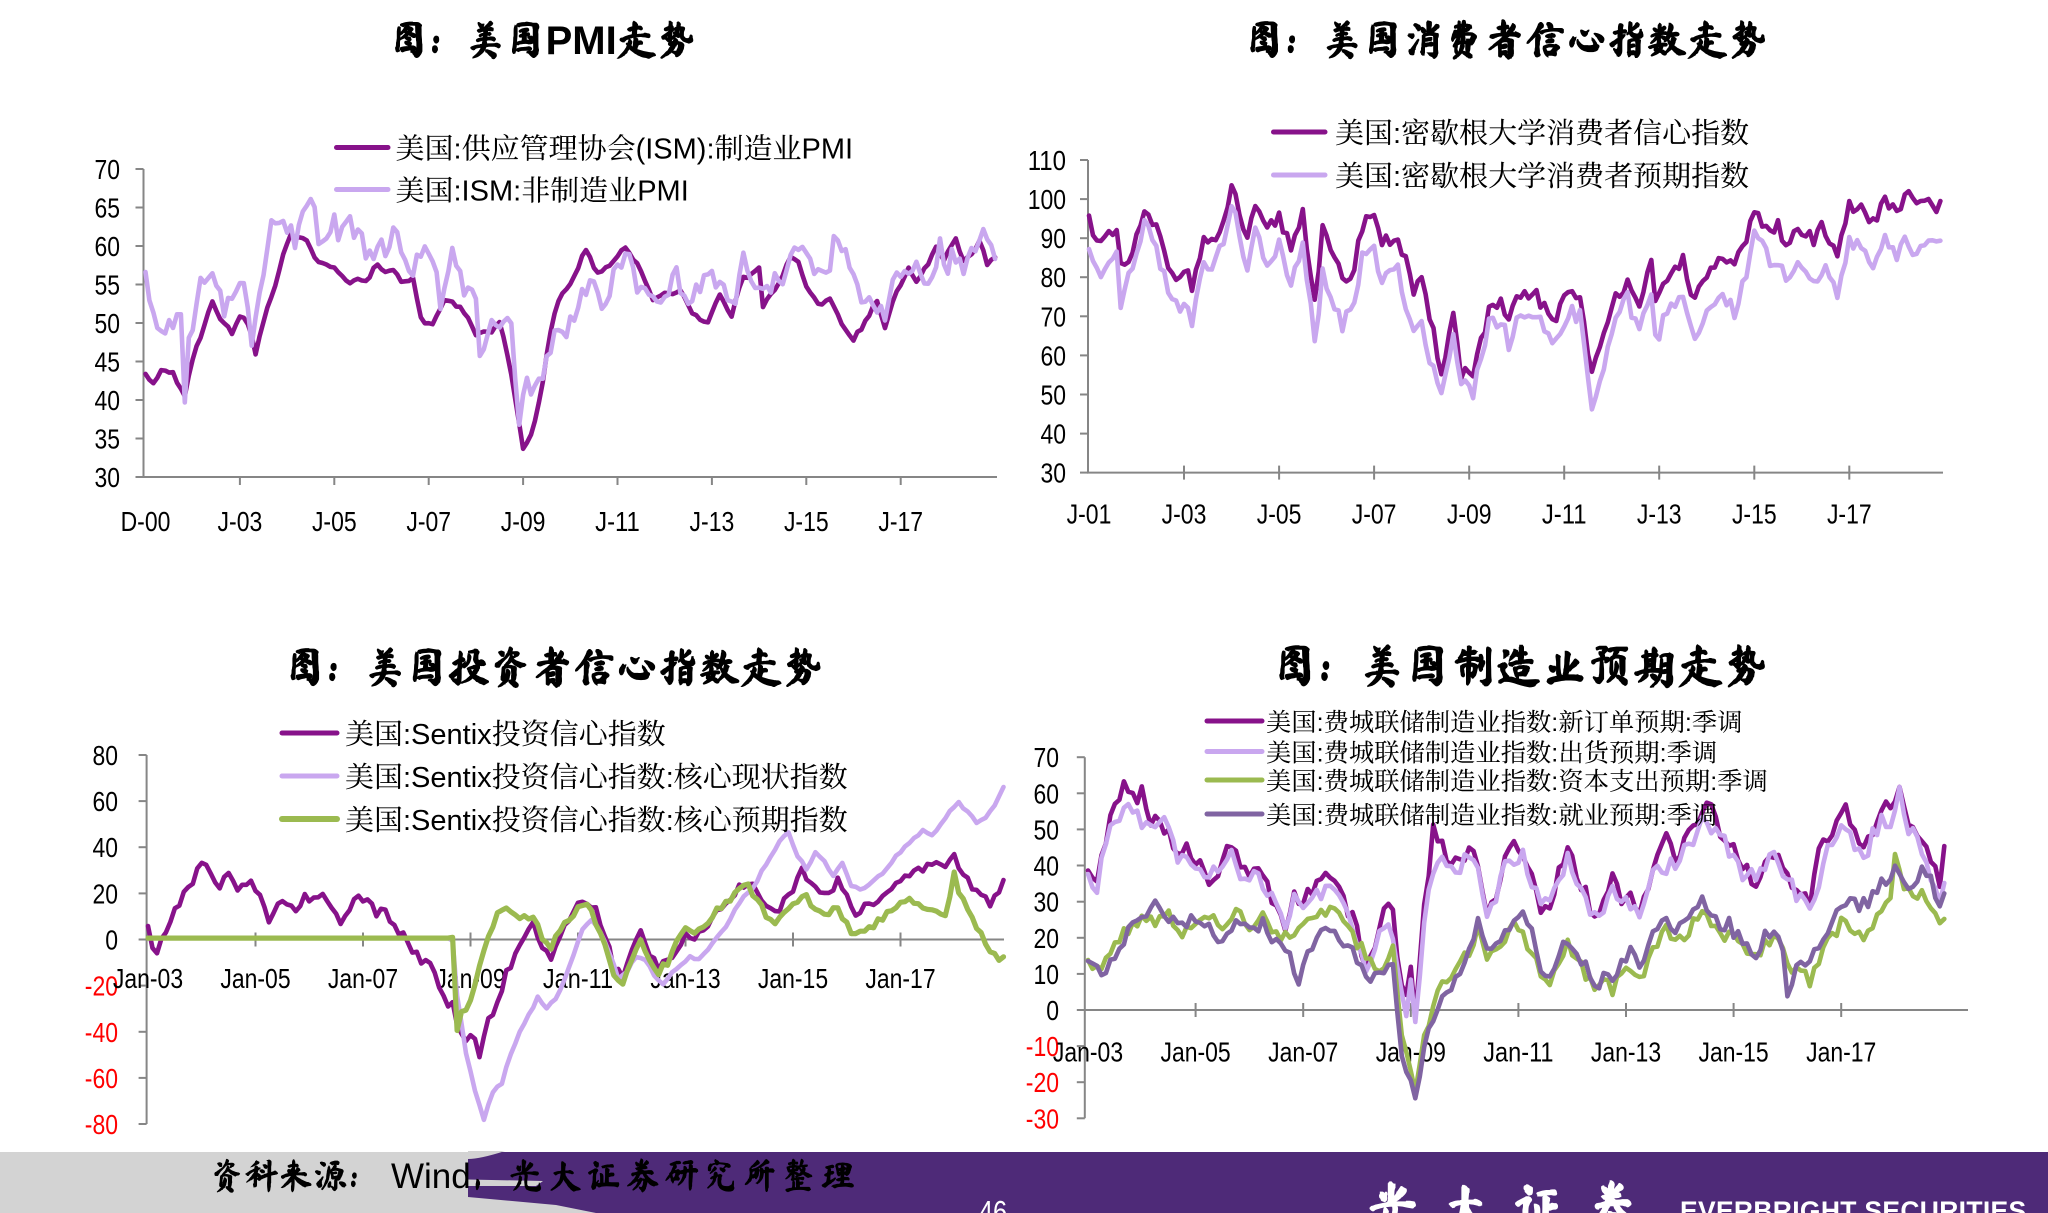  I want to click on svg-text: EVERBRIGHT SECURITIES, so click(1853, 1204).